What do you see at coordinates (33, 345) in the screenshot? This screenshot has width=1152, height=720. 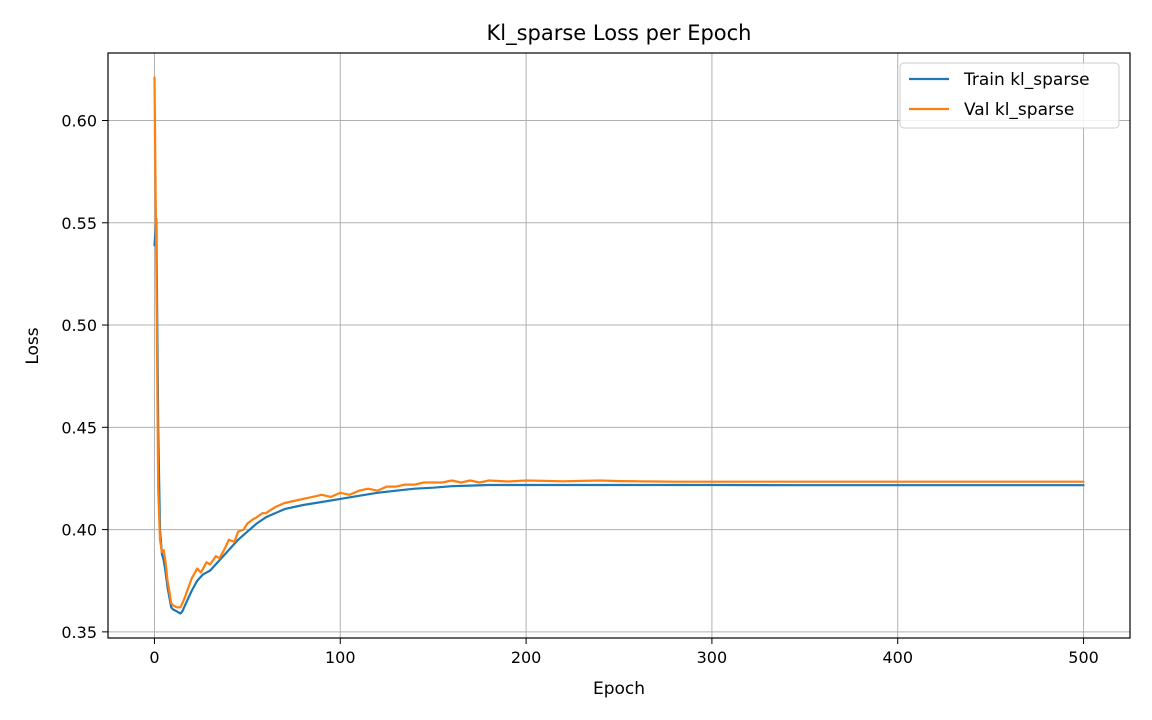 I see `y-axis-label: Loss` at bounding box center [33, 345].